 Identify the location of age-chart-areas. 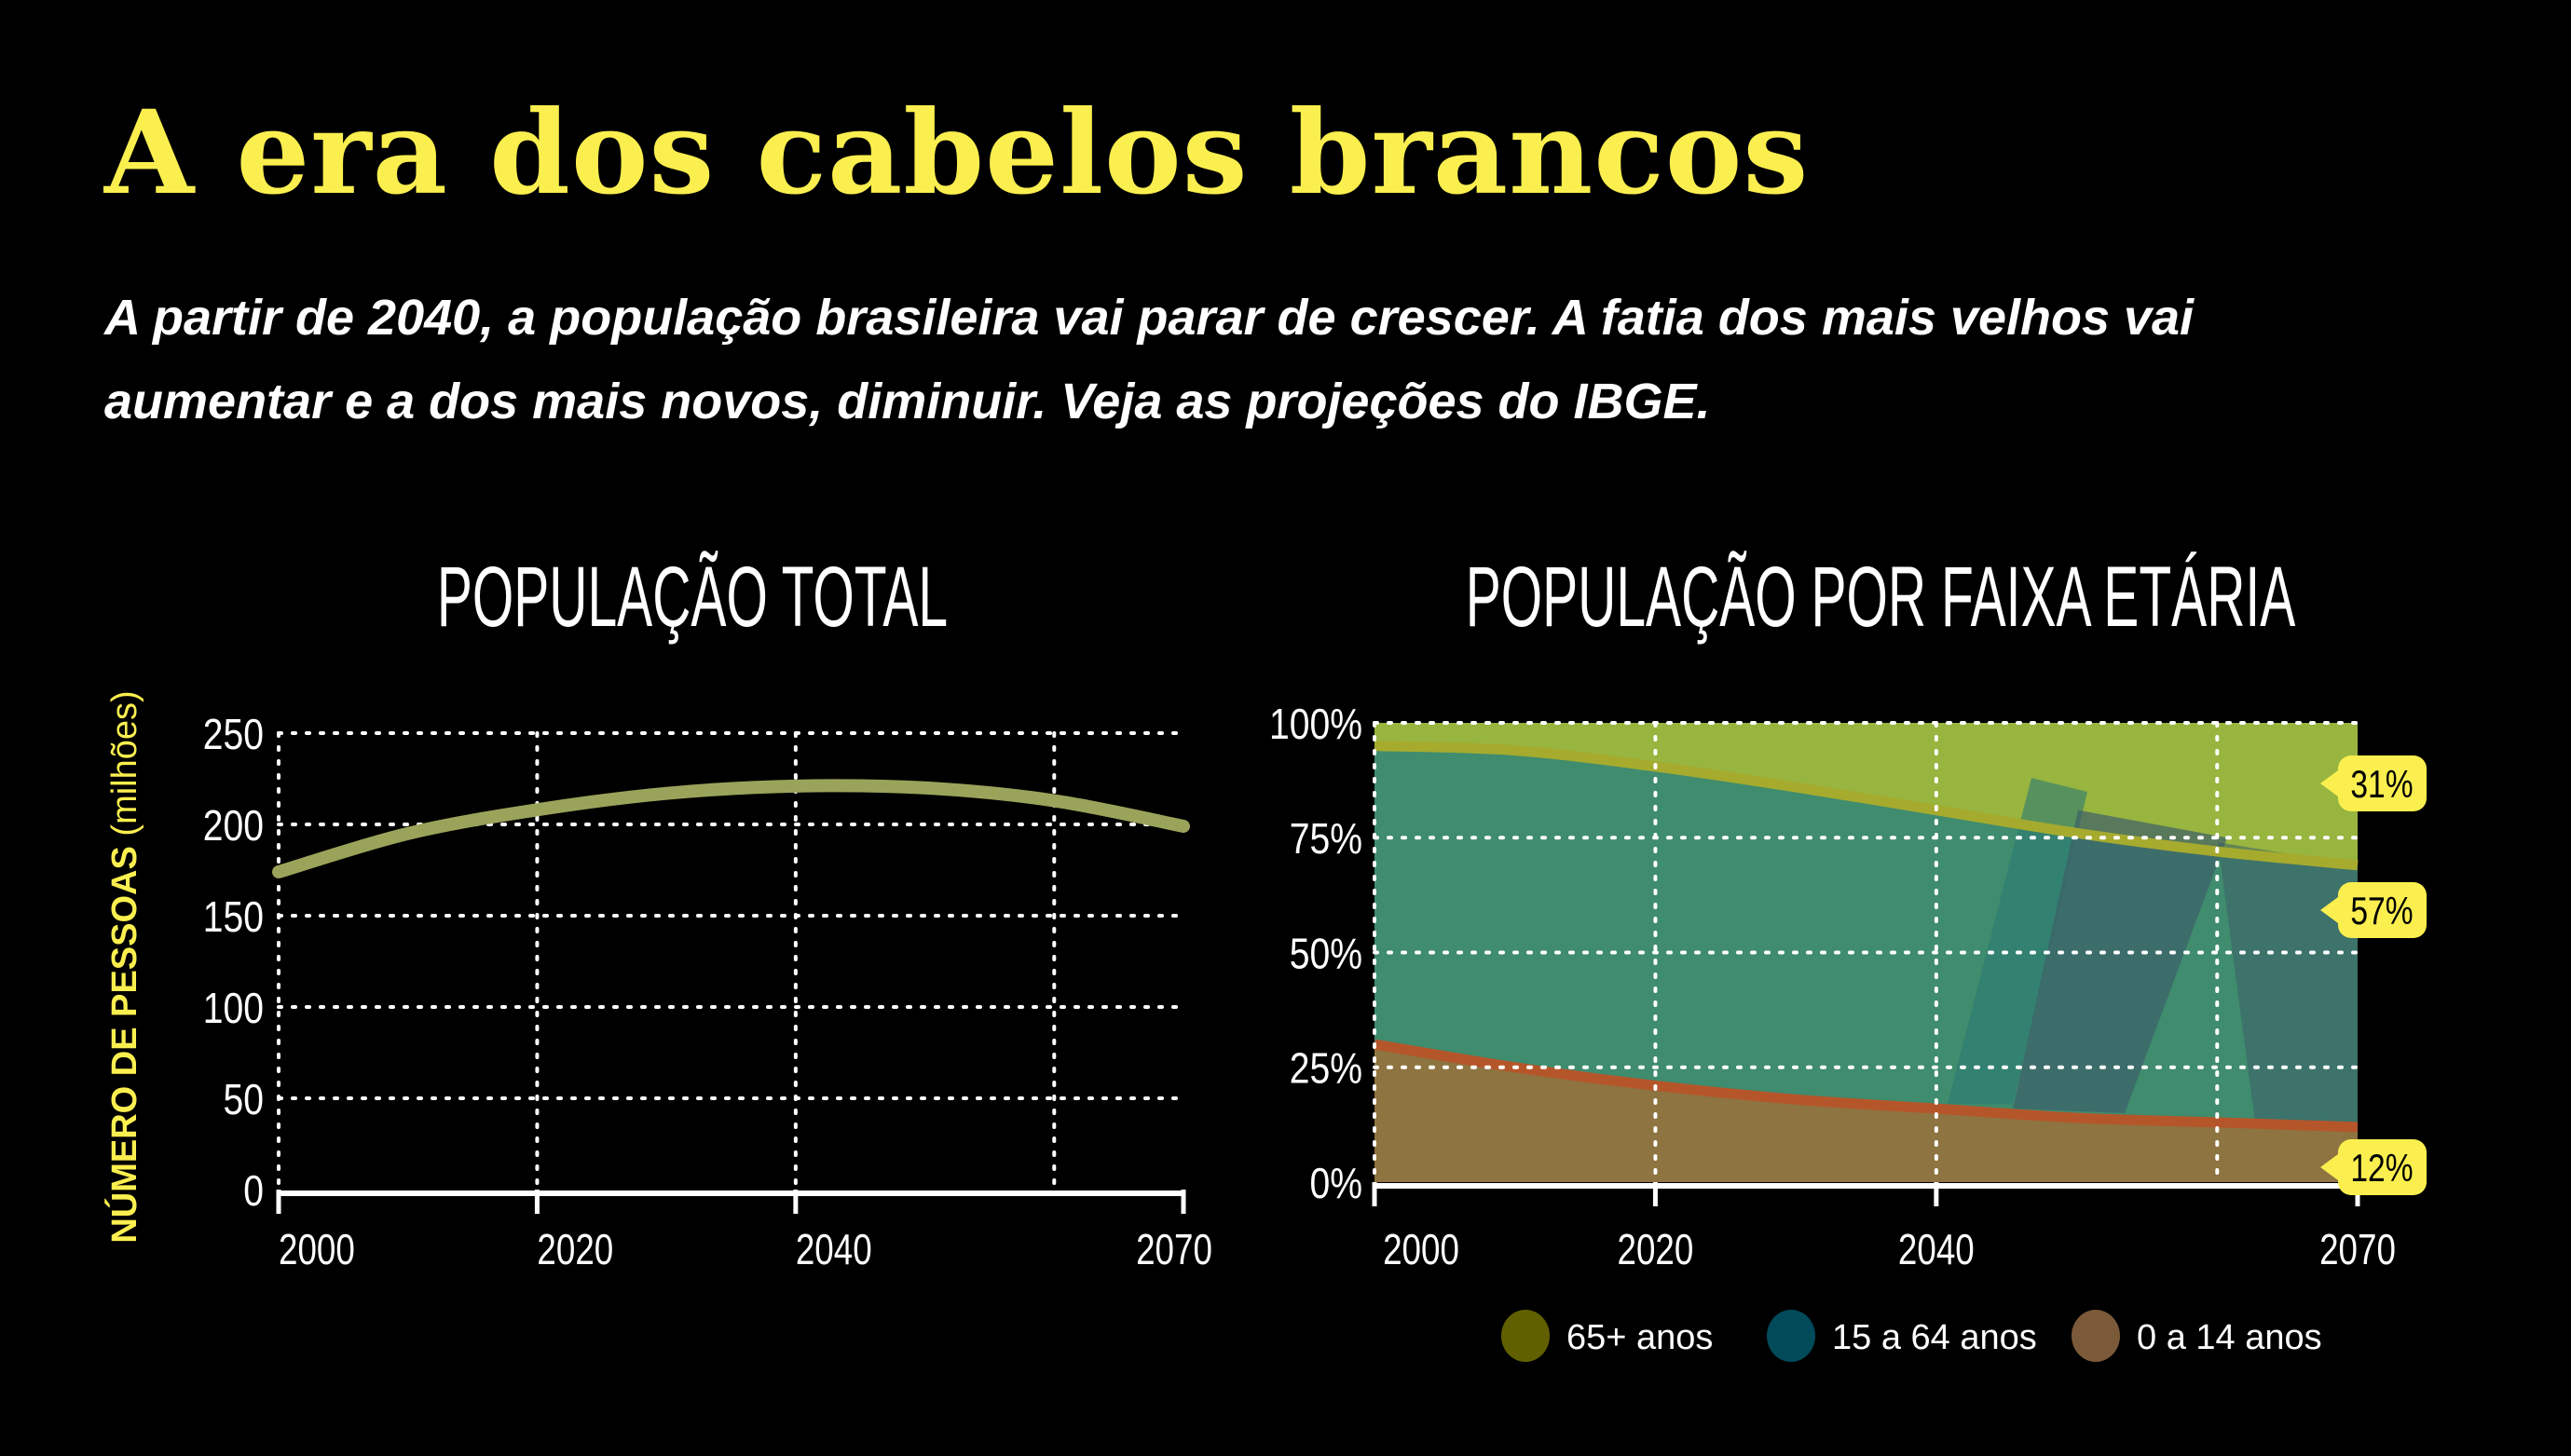
(1866, 952).